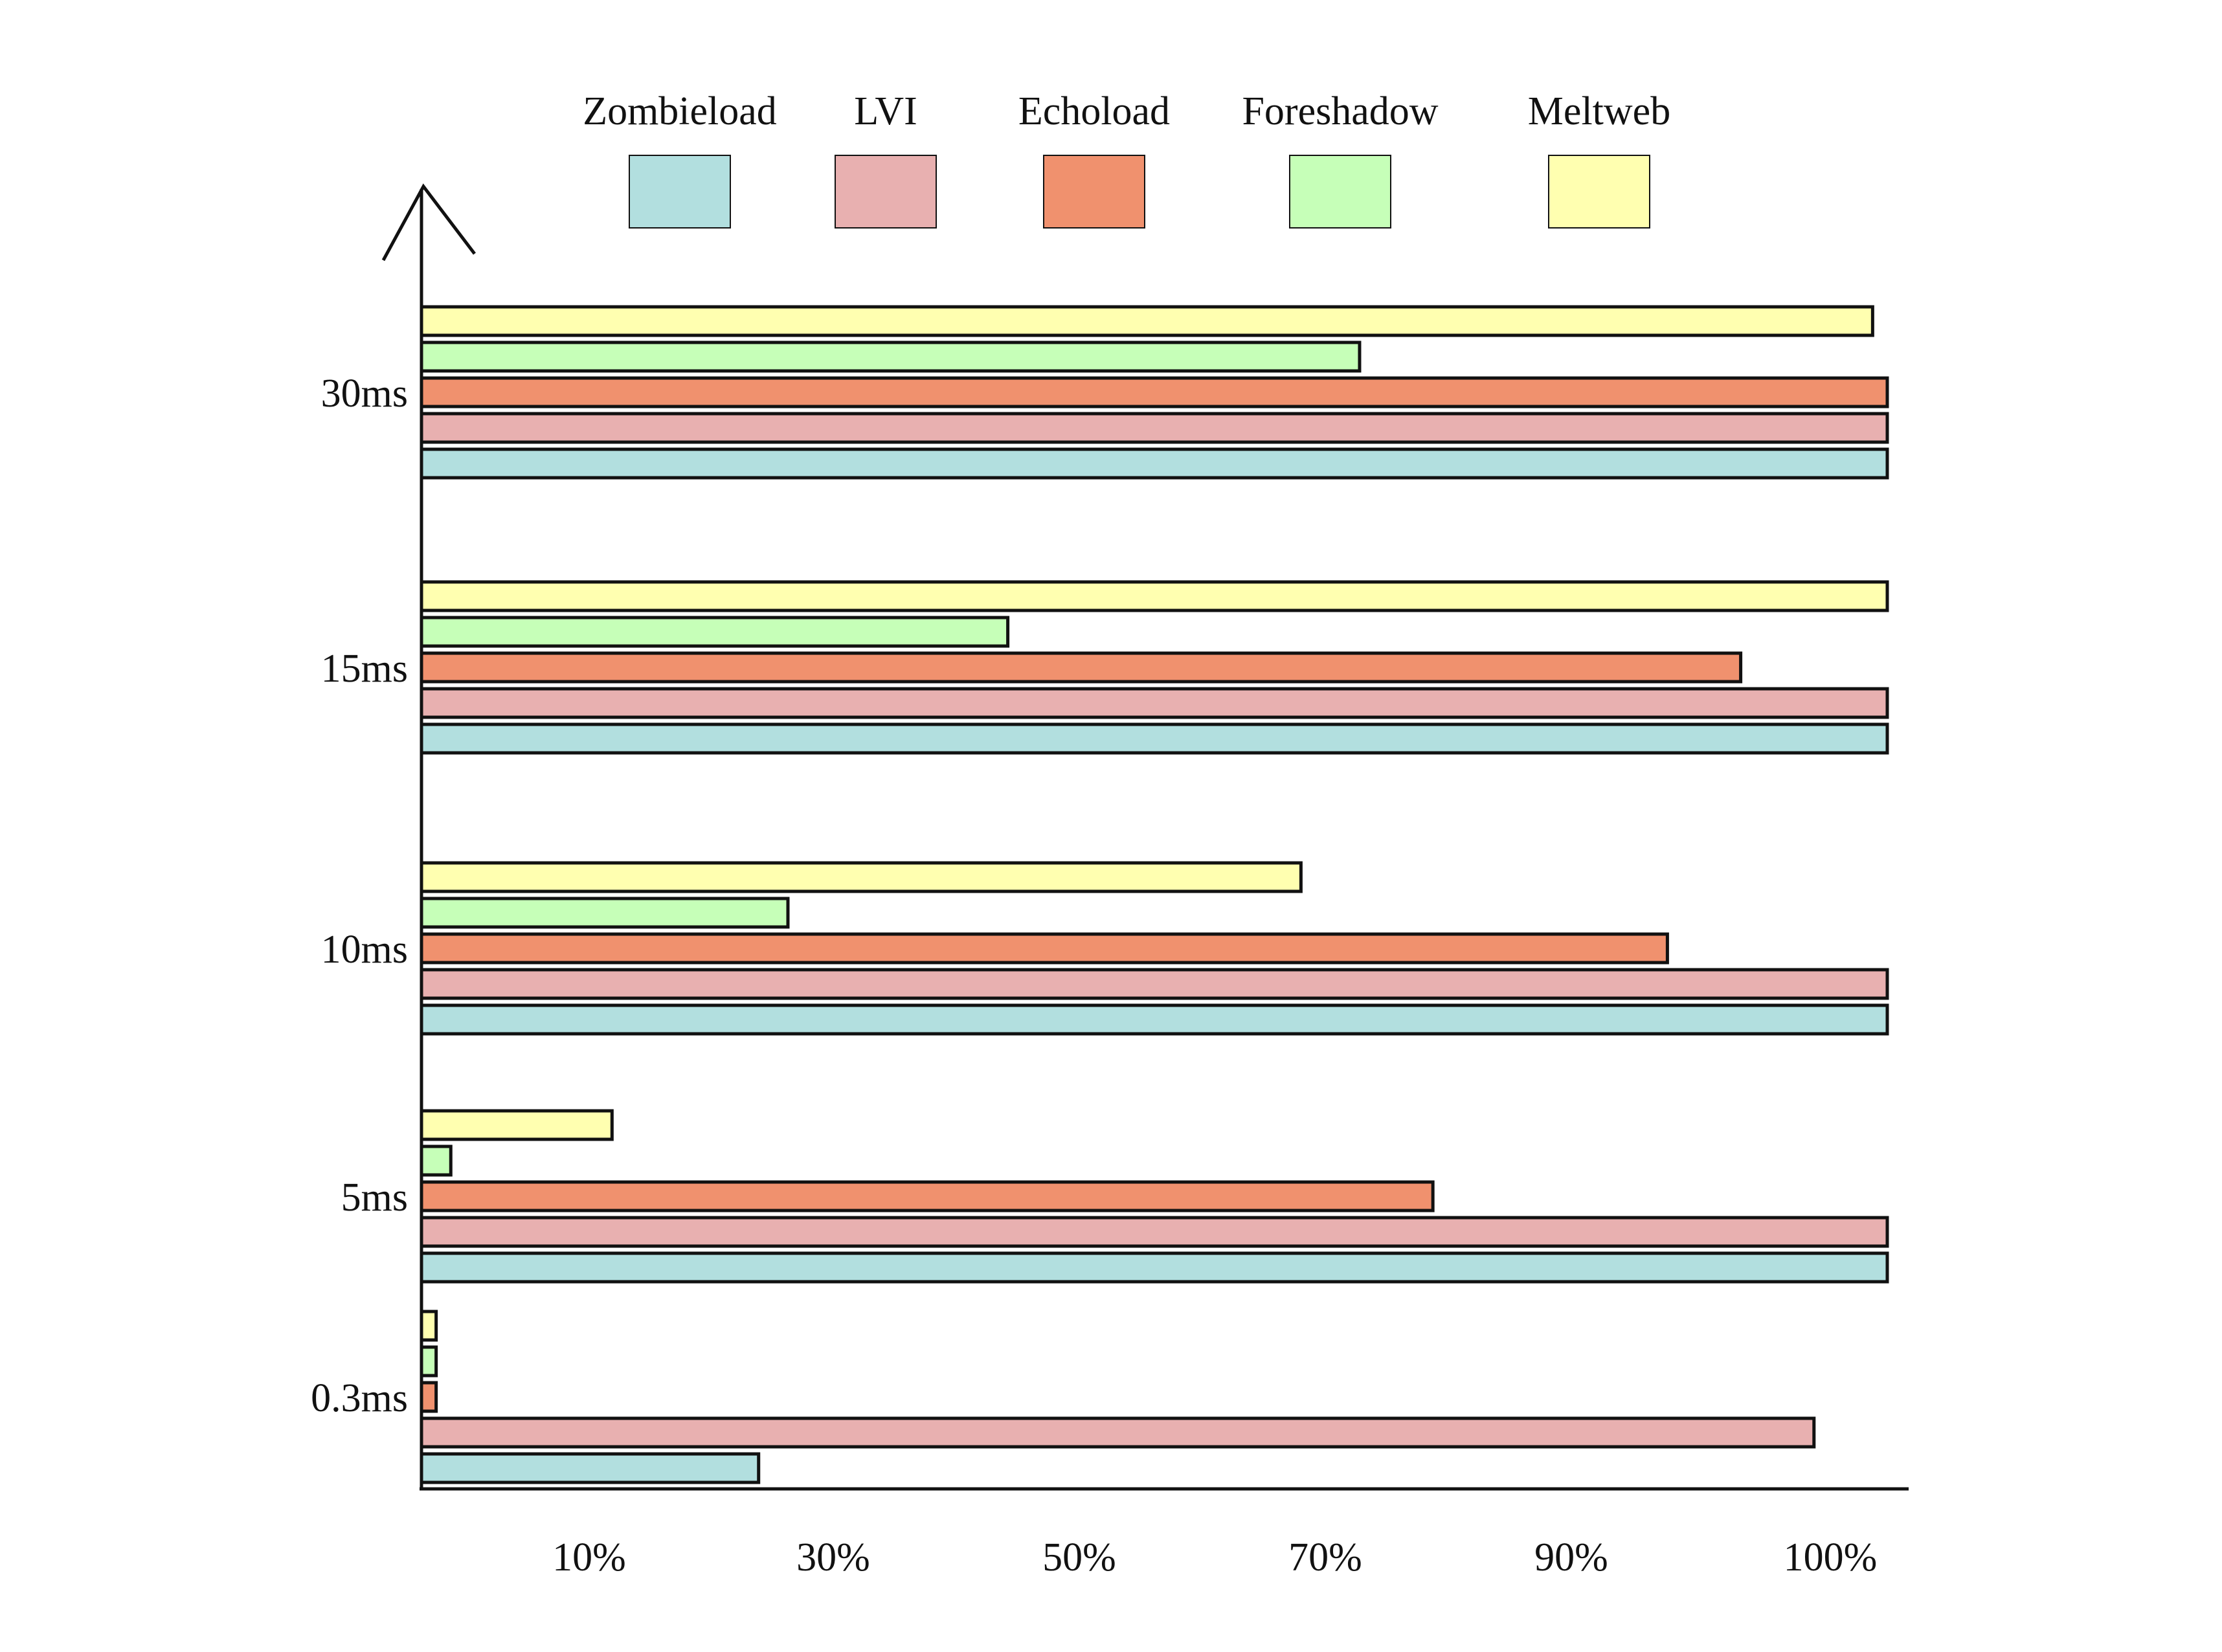  I want to click on legend-swatch-echoload, so click(1094, 192).